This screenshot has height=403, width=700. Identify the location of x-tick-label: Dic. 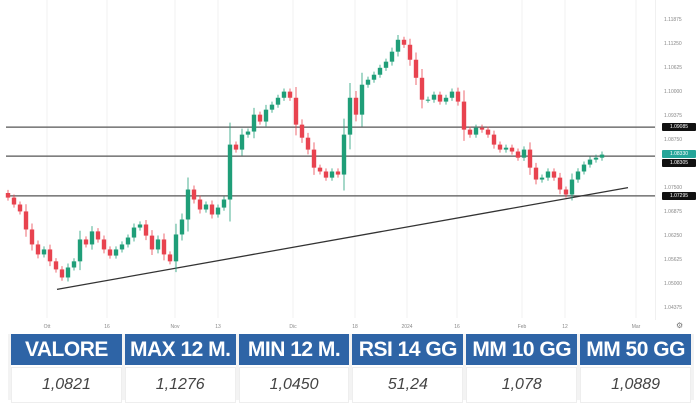
(293, 327).